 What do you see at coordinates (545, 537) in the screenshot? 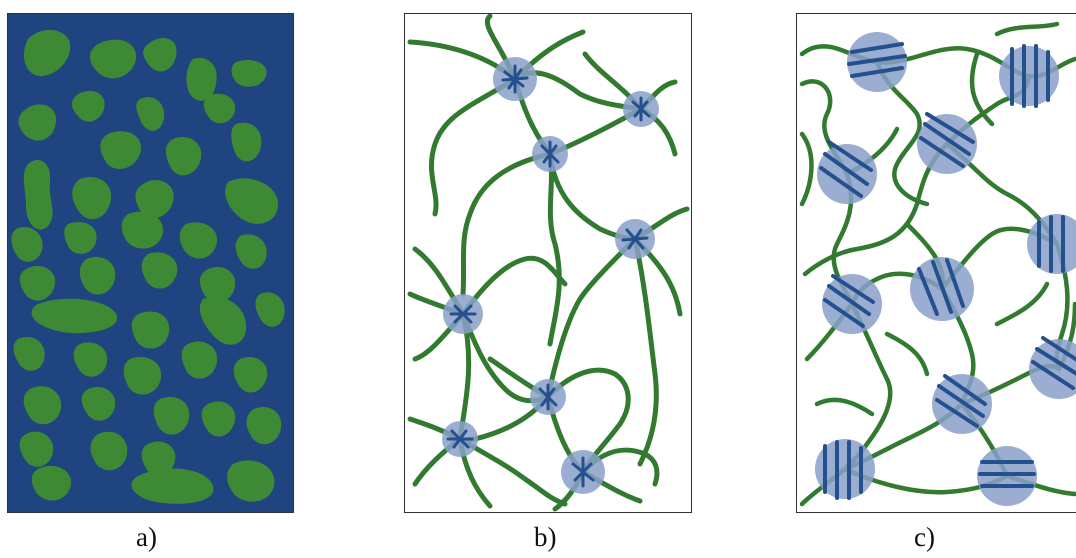
I see `caption-b: b)` at bounding box center [545, 537].